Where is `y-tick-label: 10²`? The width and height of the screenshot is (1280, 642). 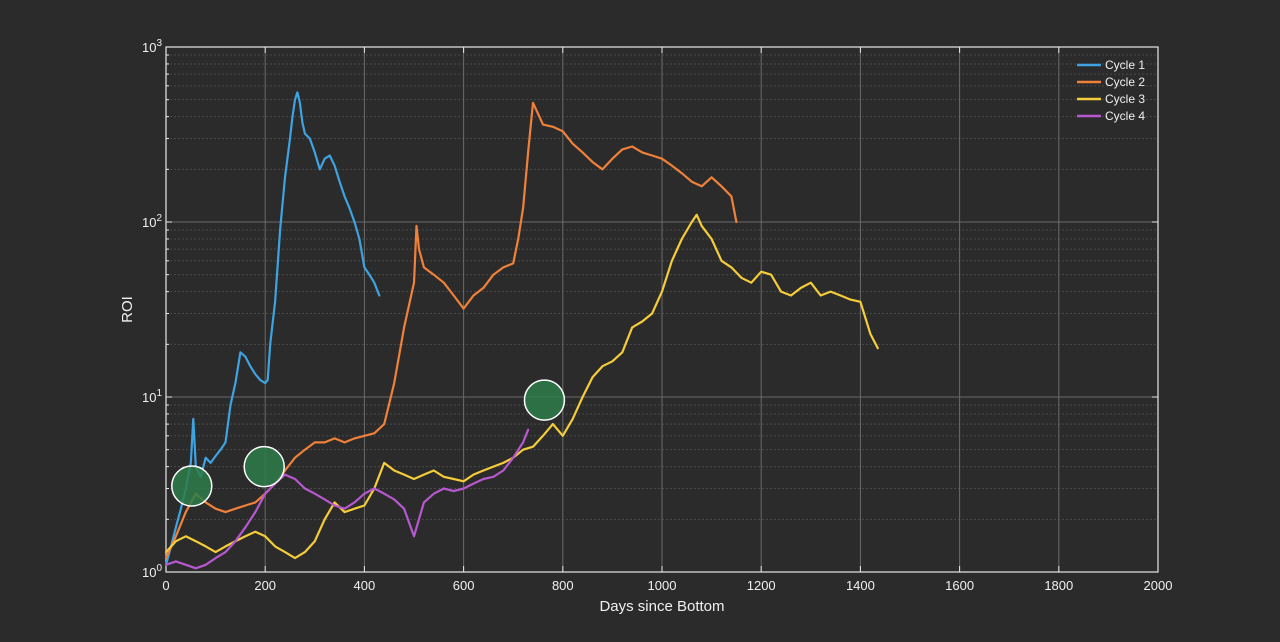
y-tick-label: 10² is located at coordinates (152, 221).